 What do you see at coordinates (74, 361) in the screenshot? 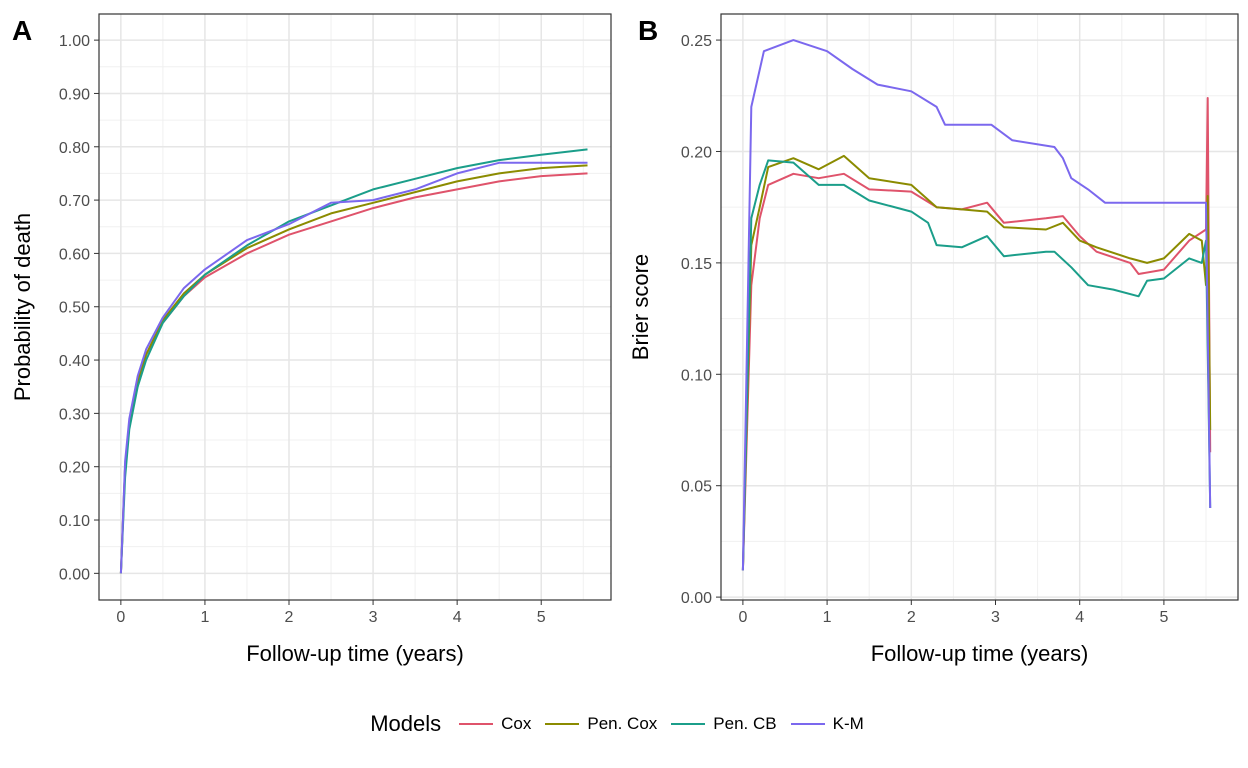
I see `y-tick-label: 0.40` at bounding box center [74, 361].